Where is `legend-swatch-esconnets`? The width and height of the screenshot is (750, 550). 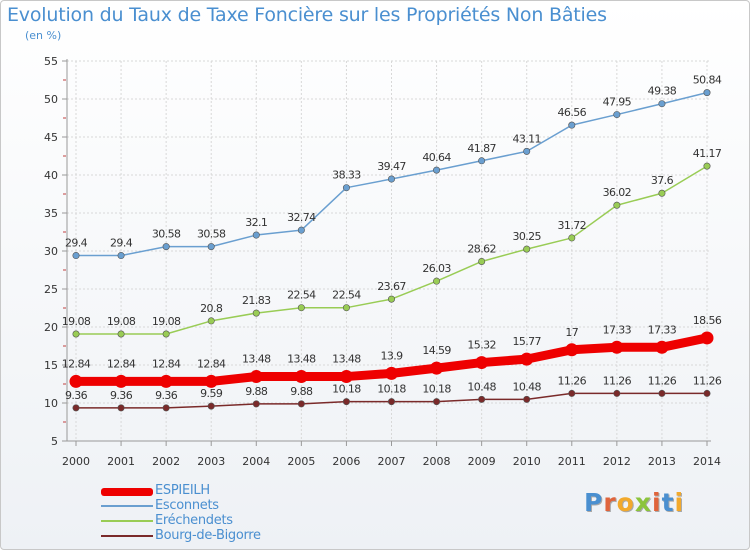
legend-swatch-esconnets is located at coordinates (127, 506).